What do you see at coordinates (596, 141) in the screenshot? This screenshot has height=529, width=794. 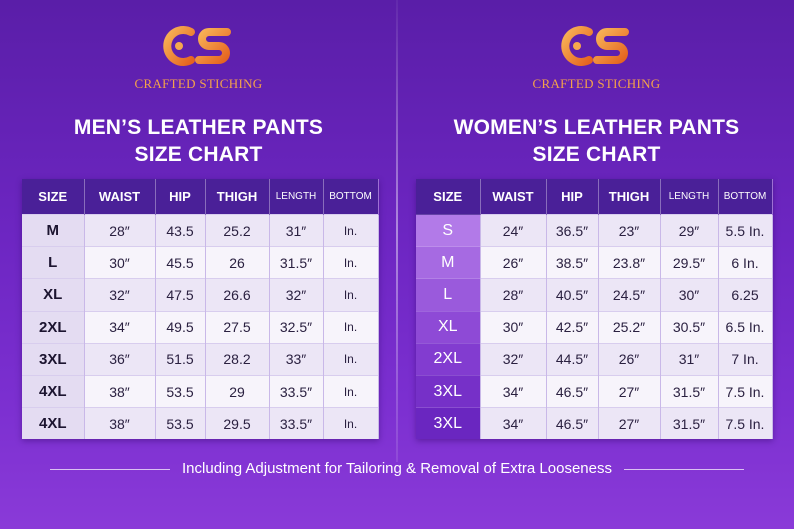 I see `women-chart-title: WOMEN’S LEATHER PANTS SIZE CHART` at bounding box center [596, 141].